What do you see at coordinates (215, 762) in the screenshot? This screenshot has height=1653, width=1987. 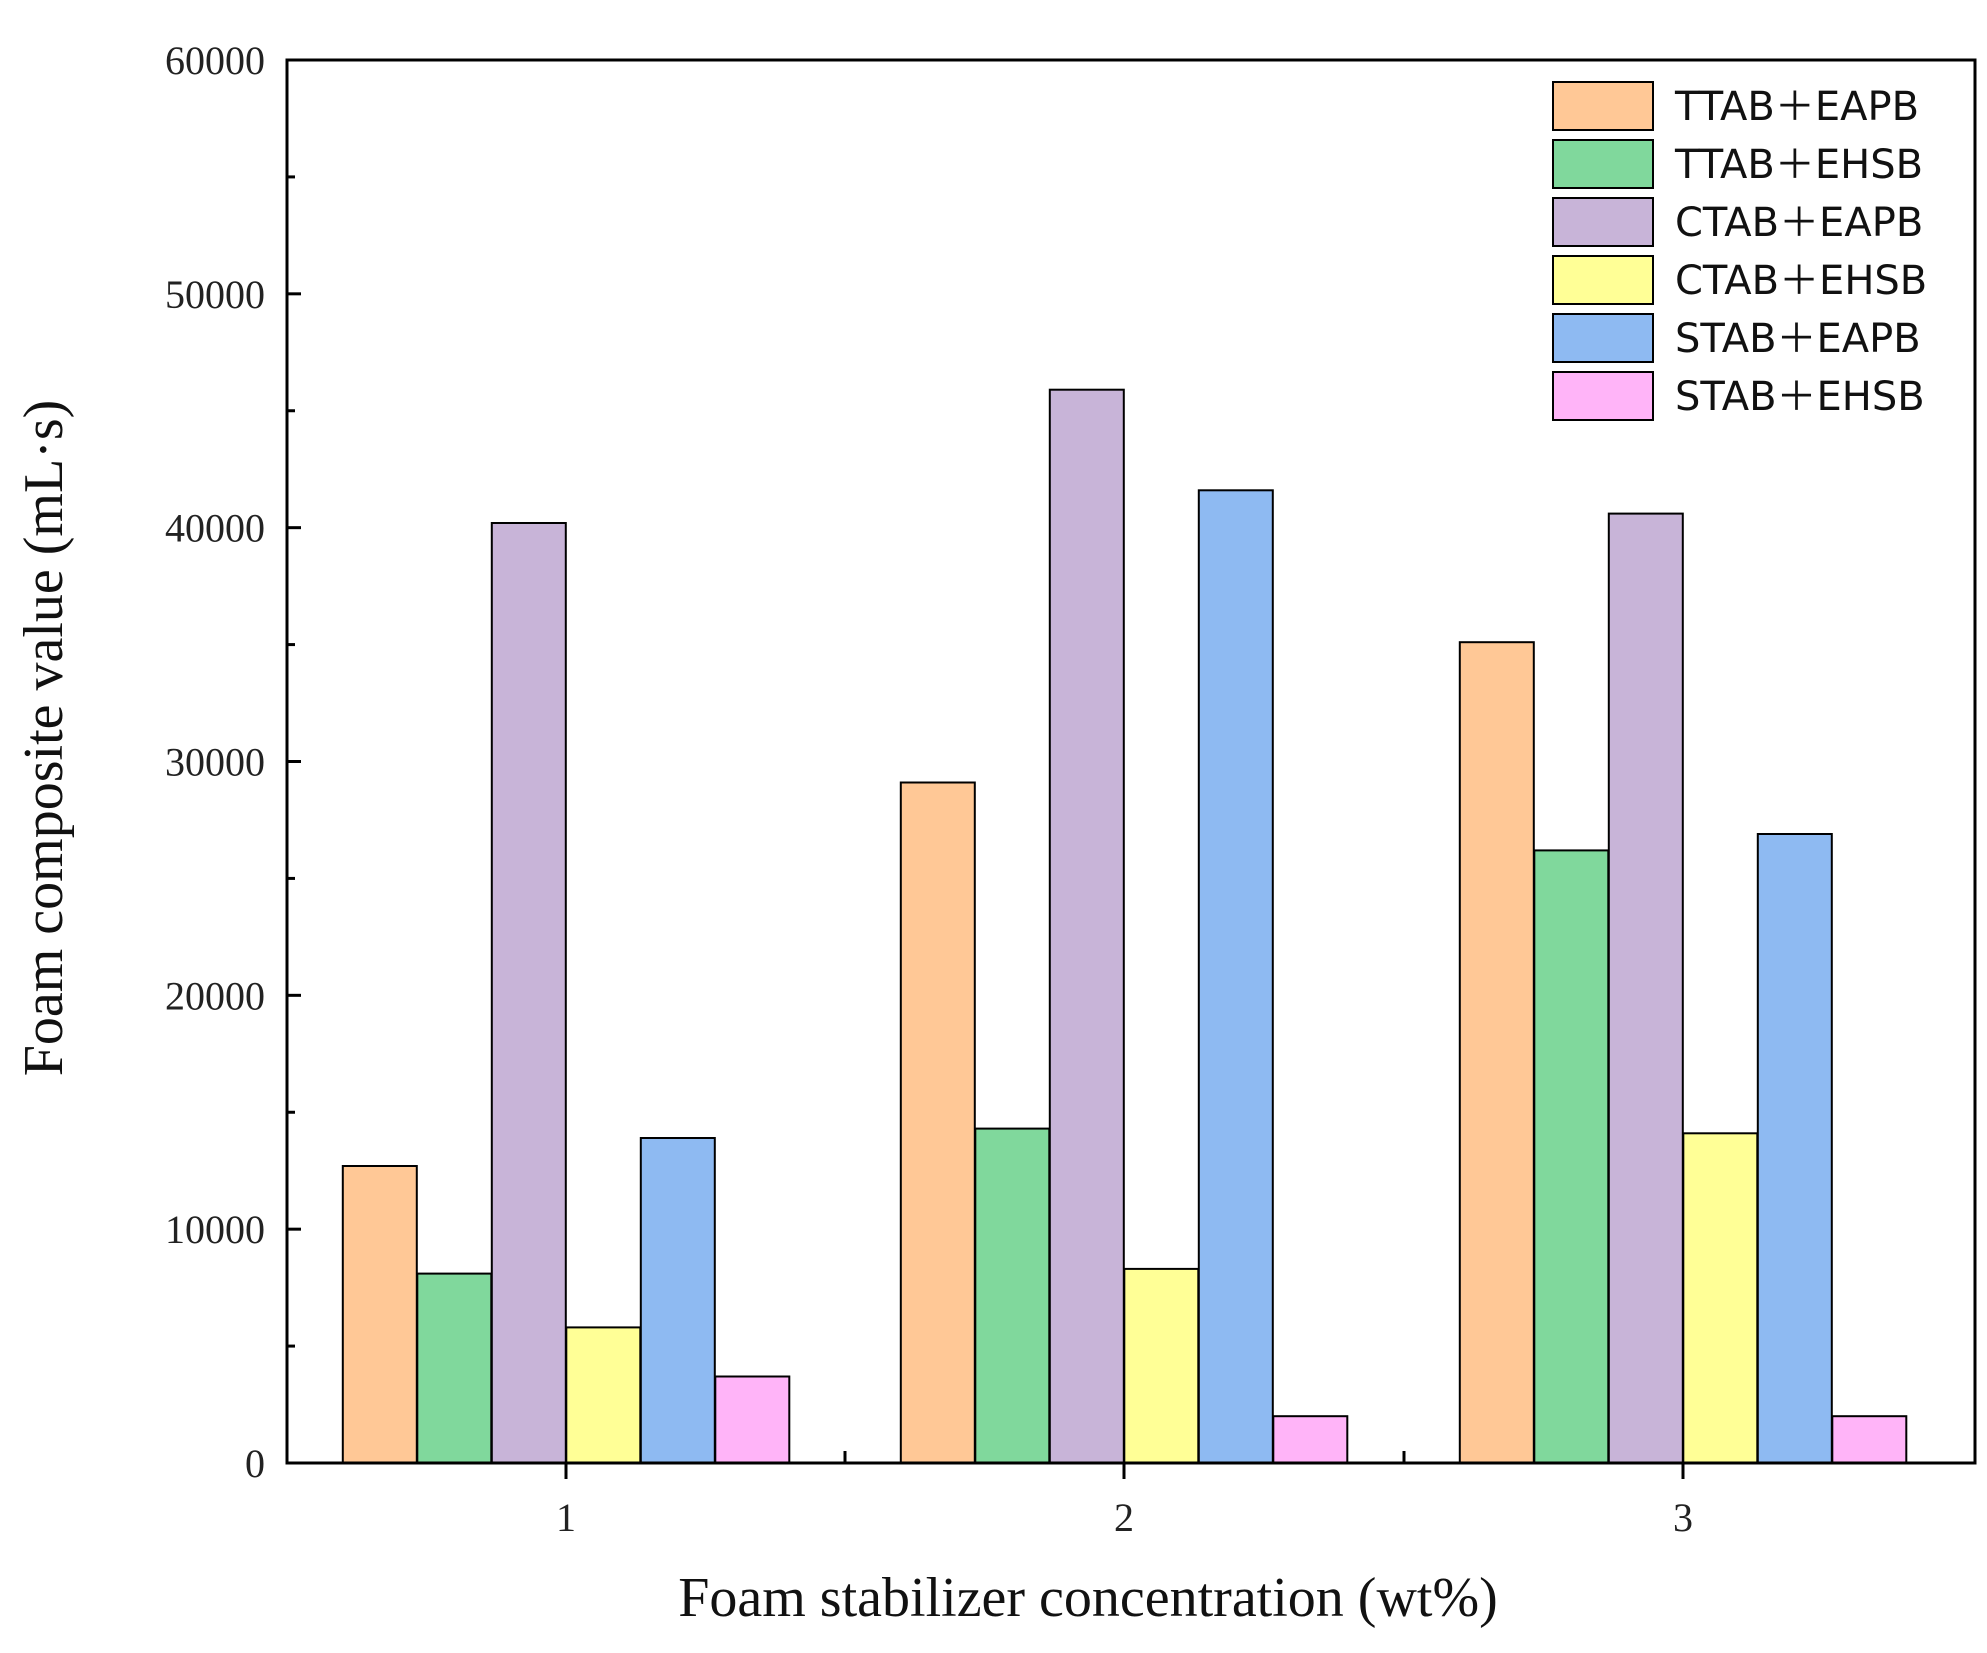 I see `y-tick-label: 30000` at bounding box center [215, 762].